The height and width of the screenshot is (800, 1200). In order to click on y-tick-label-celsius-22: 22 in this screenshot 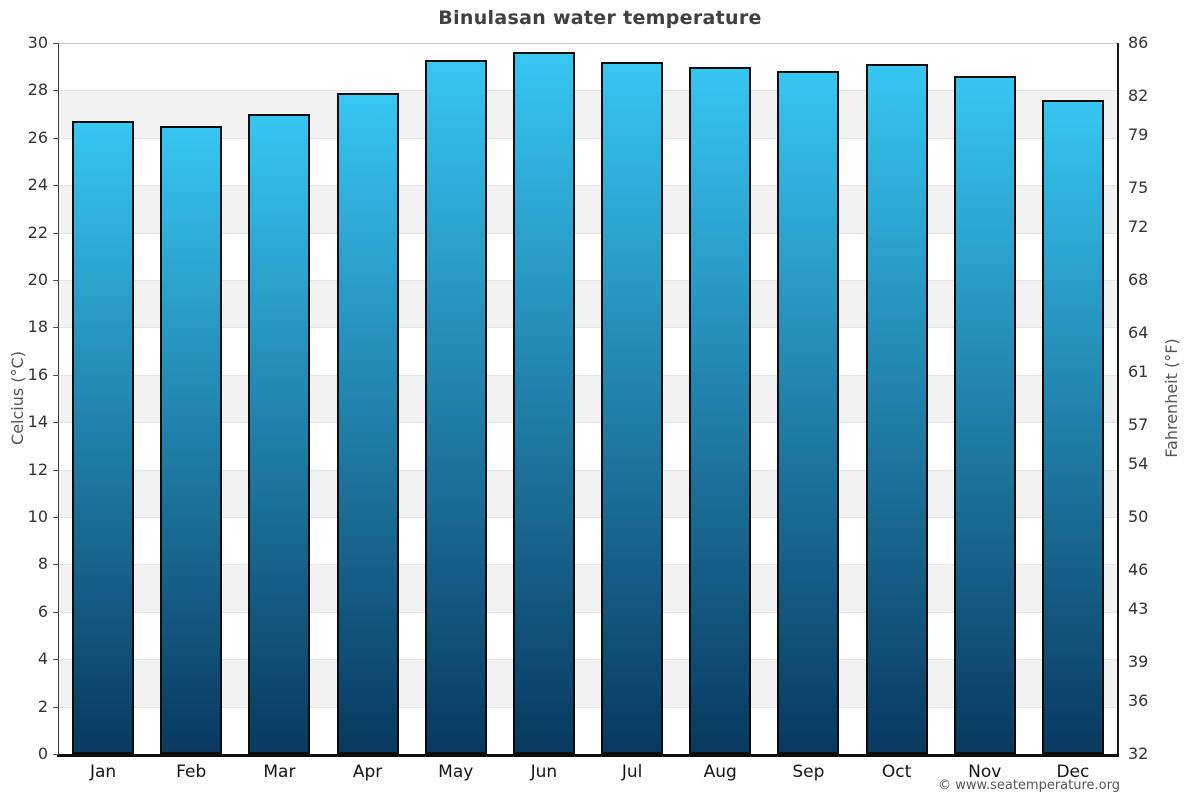, I will do `click(37, 232)`.